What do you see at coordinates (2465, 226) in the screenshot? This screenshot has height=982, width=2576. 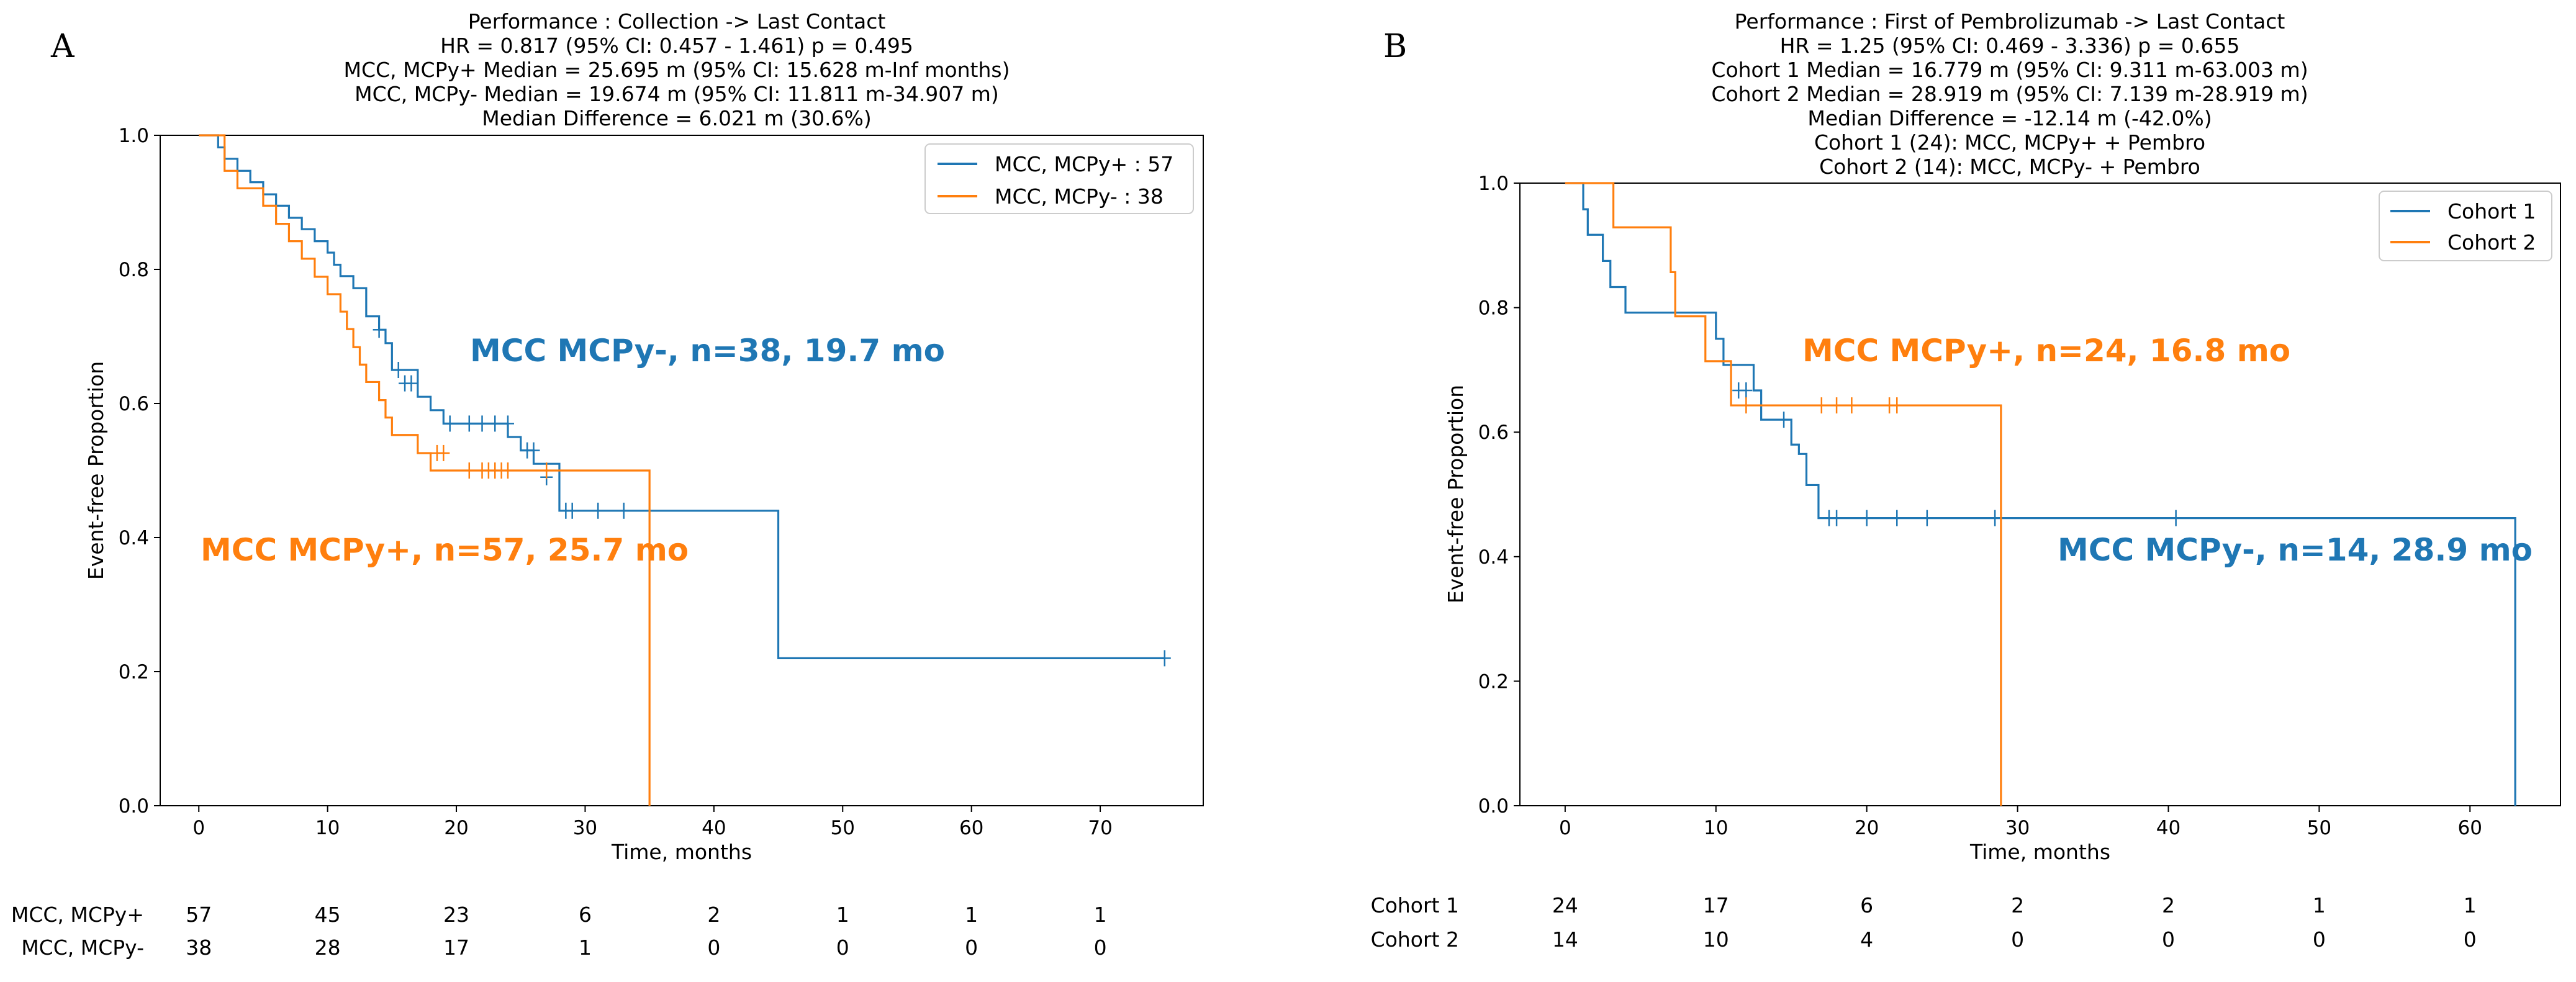 I see `panel-b-legend: Cohort 1 Cohort 2` at bounding box center [2465, 226].